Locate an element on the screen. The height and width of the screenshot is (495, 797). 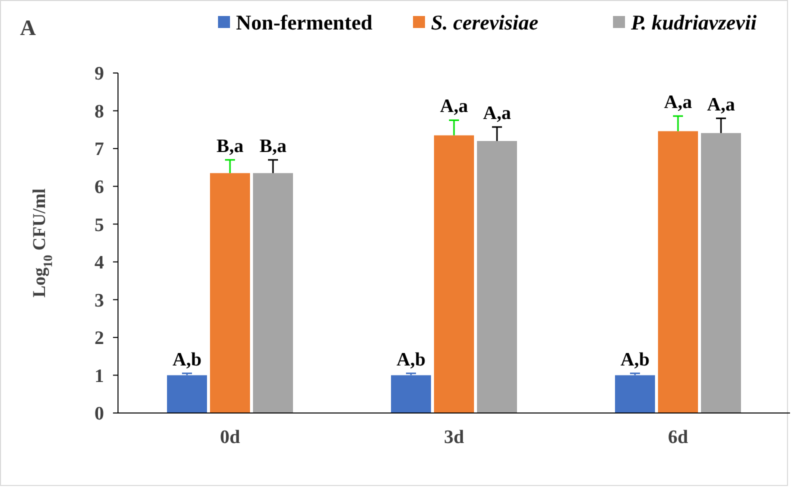
x-tick-label: 6d is located at coordinates (678, 437).